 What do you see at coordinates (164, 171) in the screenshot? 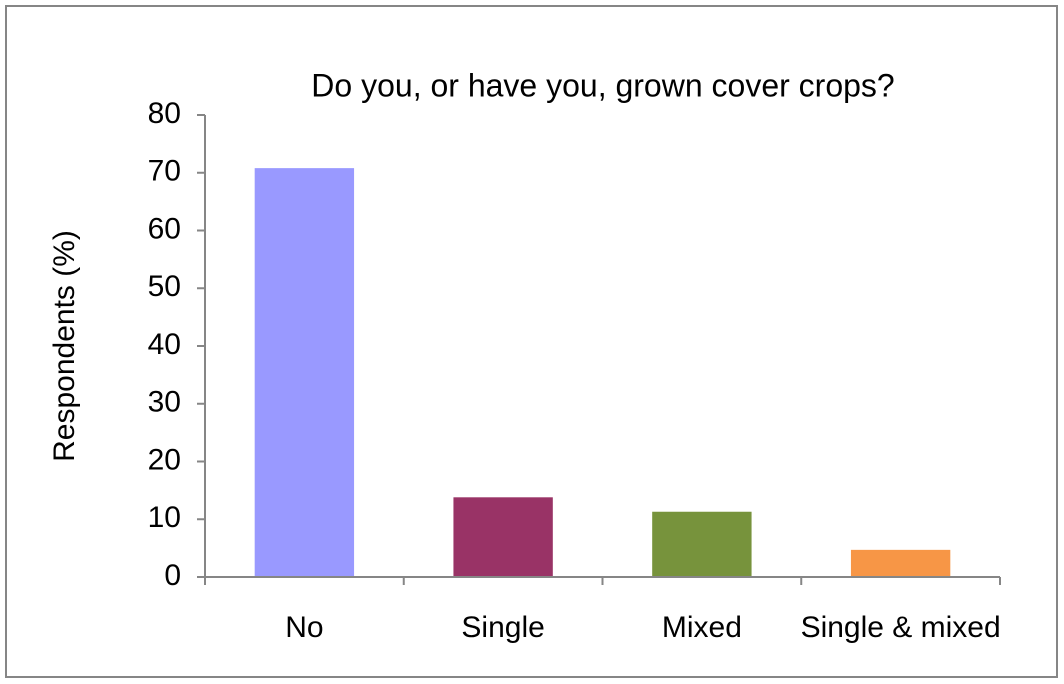
I see `y-tick-label: 70` at bounding box center [164, 171].